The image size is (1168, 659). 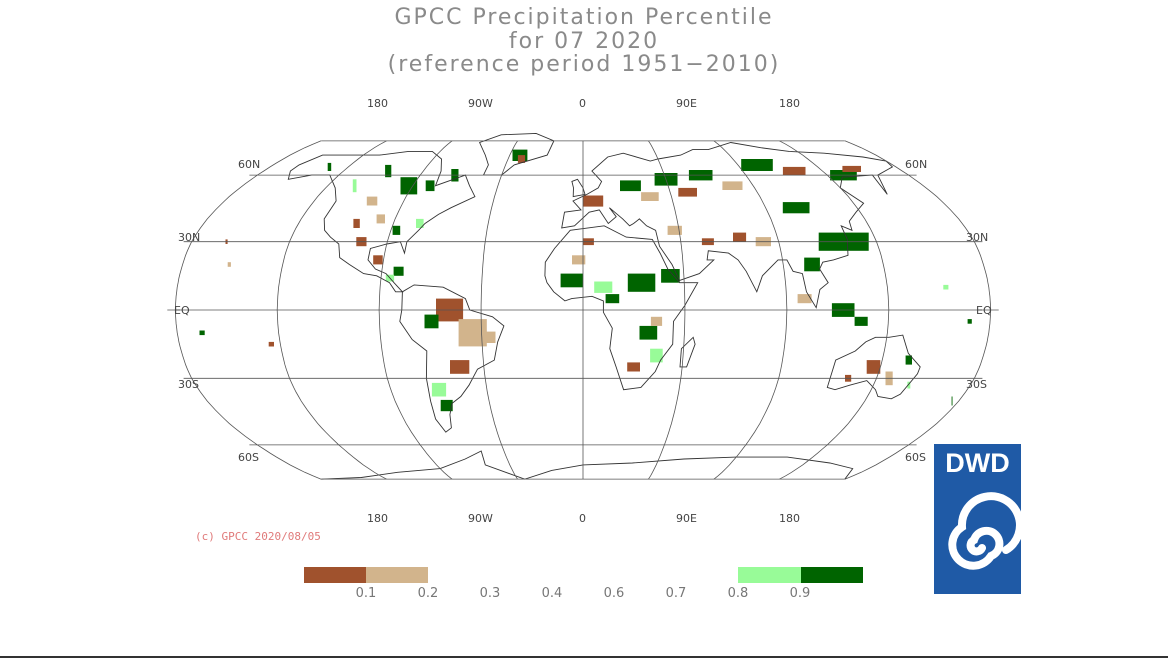 I want to click on legend-label: 0.4, so click(x=552, y=593).